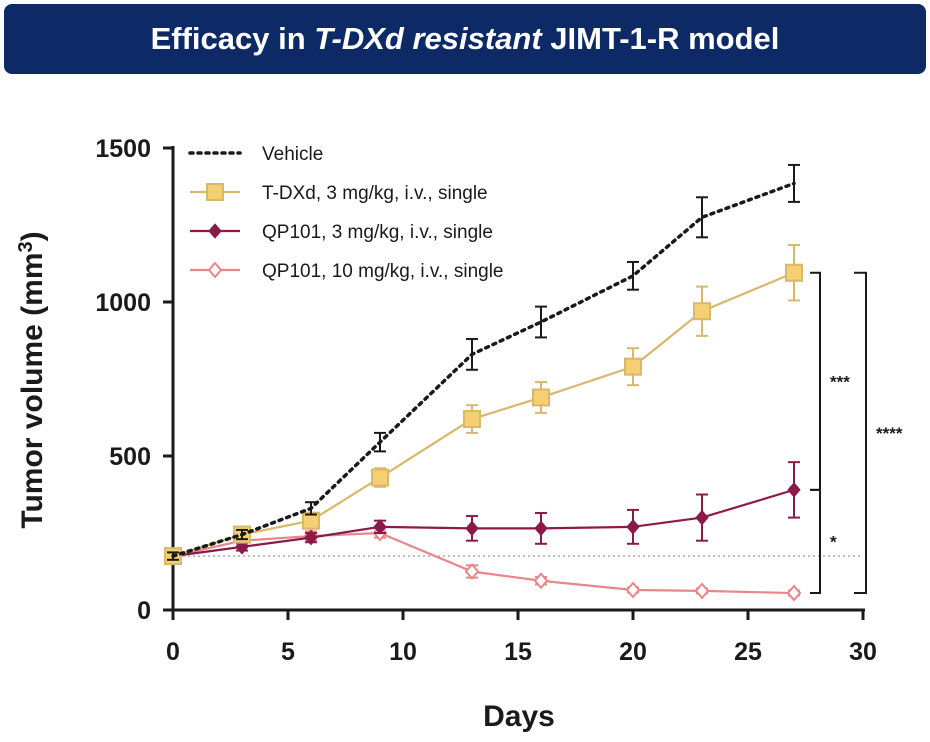  I want to click on significance-bracket: *, so click(823, 541).